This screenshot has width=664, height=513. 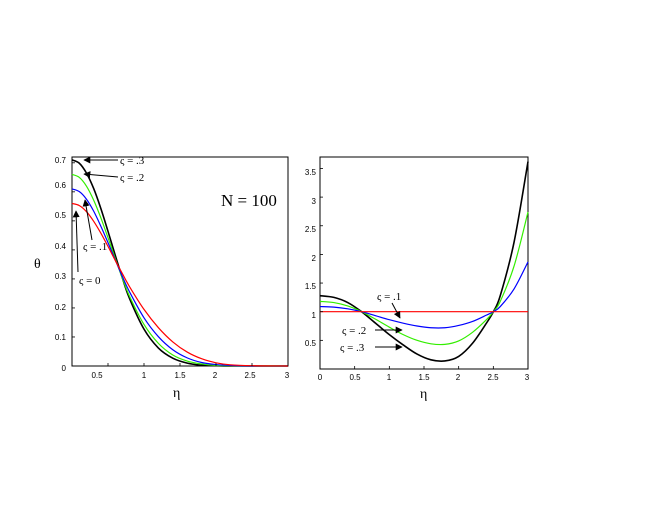 I want to click on left-x-tick-label: 0.5, so click(x=97, y=375).